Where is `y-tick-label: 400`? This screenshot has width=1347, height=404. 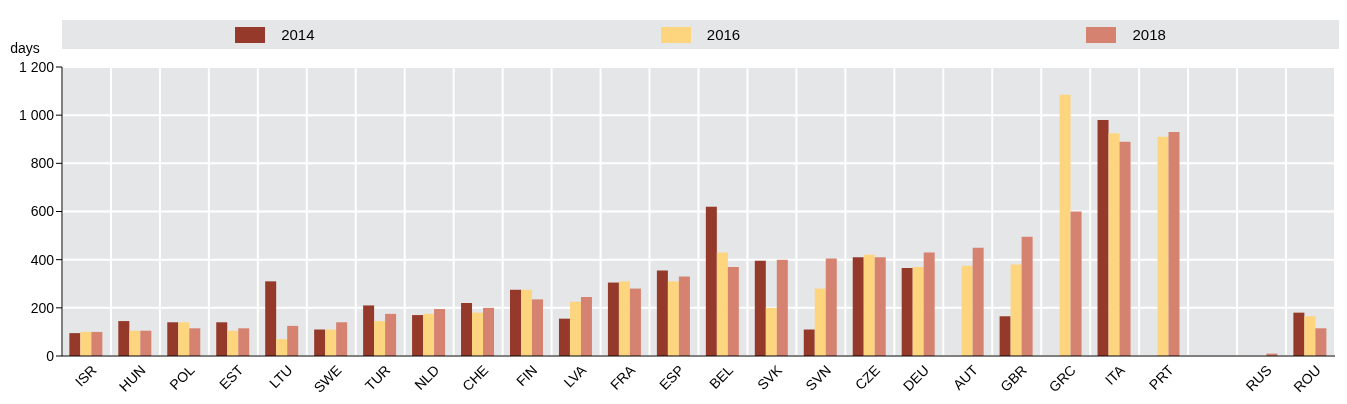
y-tick-label: 400 is located at coordinates (42, 259).